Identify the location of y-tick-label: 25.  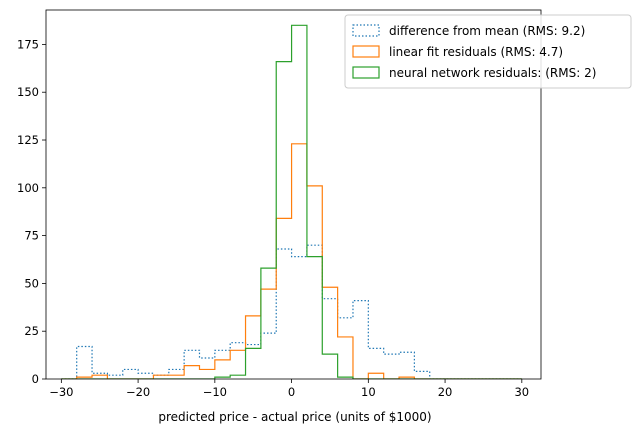
(31, 331).